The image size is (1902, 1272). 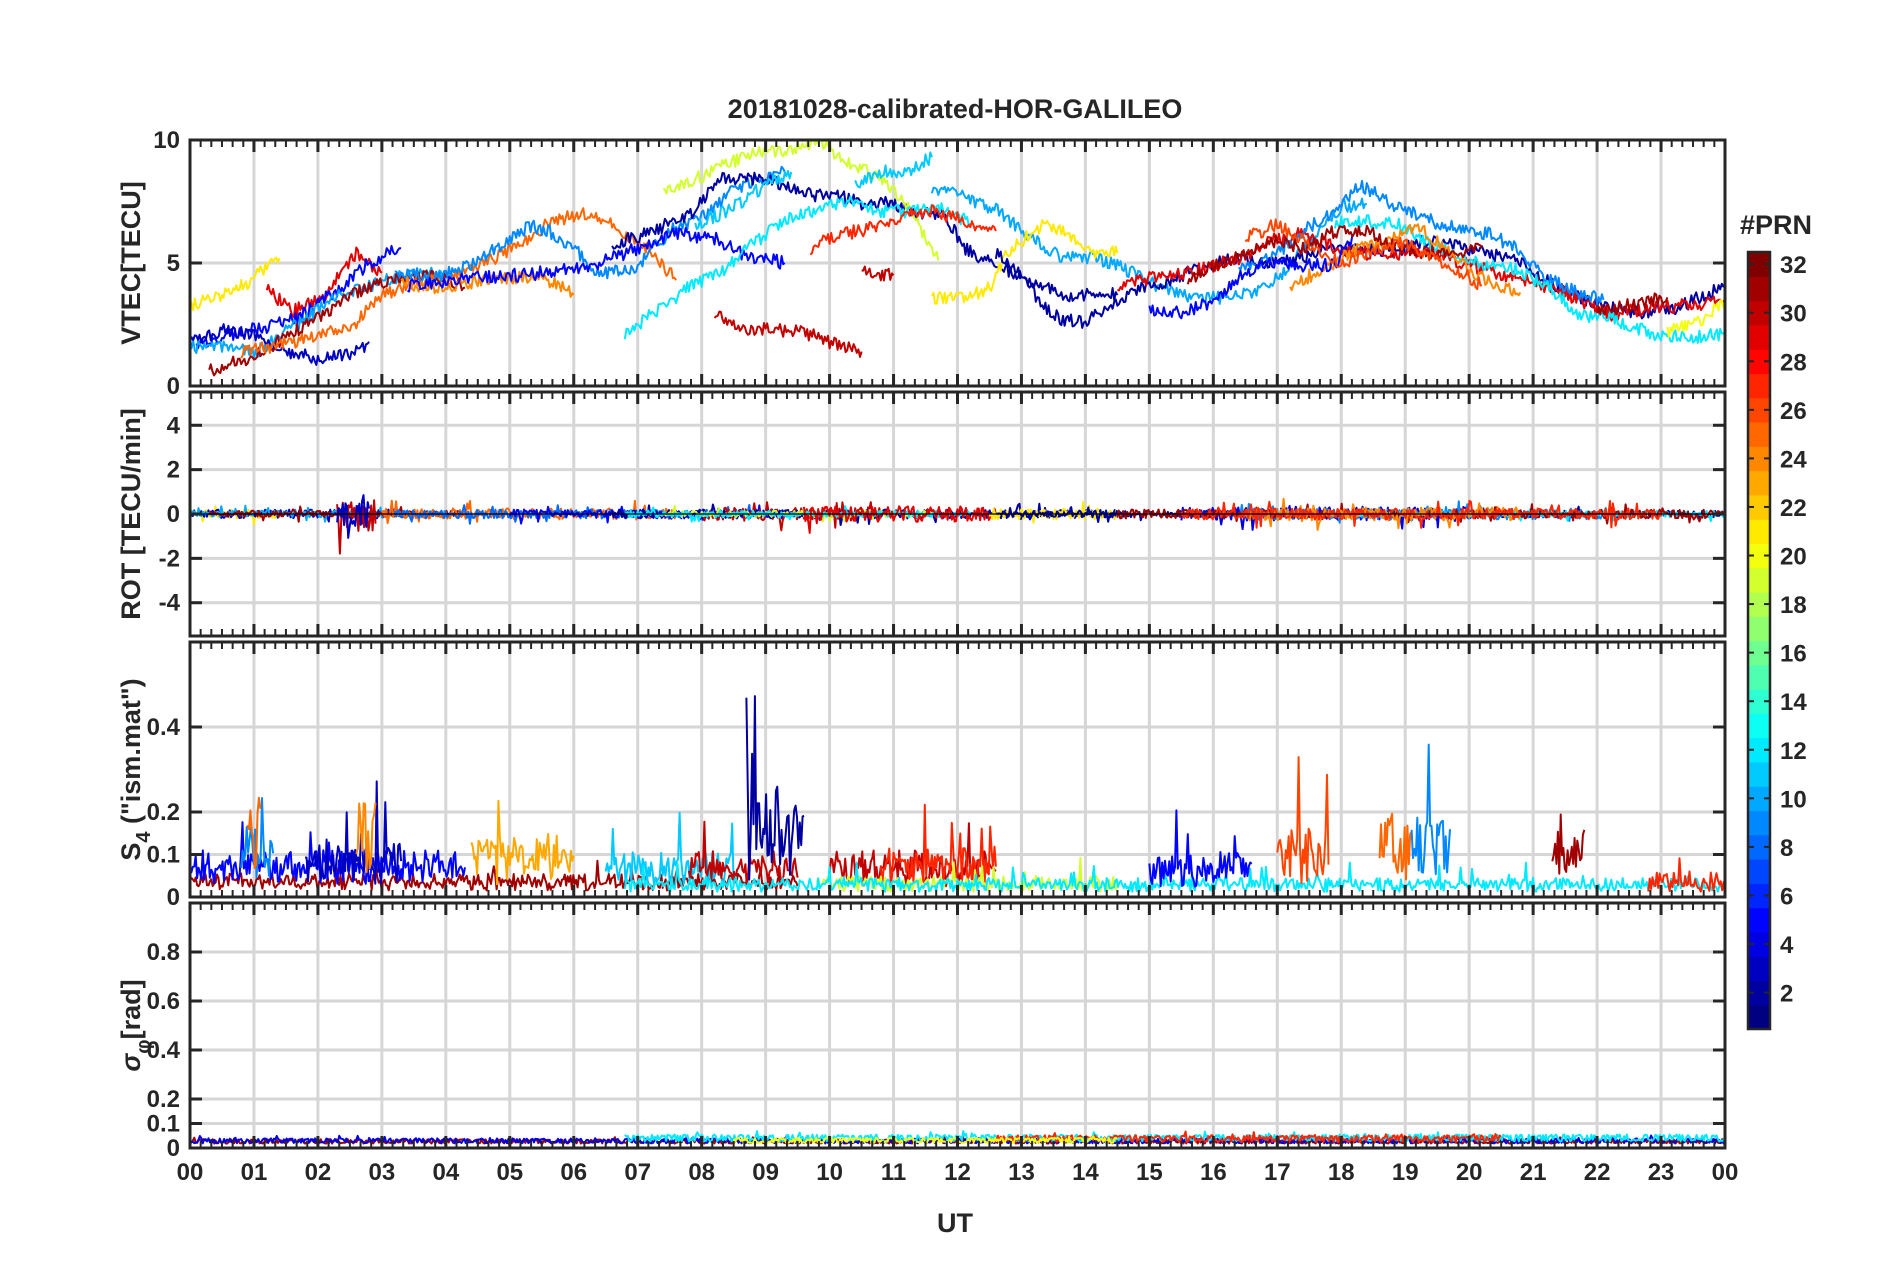 What do you see at coordinates (957, 794) in the screenshot?
I see `panel-s4-series` at bounding box center [957, 794].